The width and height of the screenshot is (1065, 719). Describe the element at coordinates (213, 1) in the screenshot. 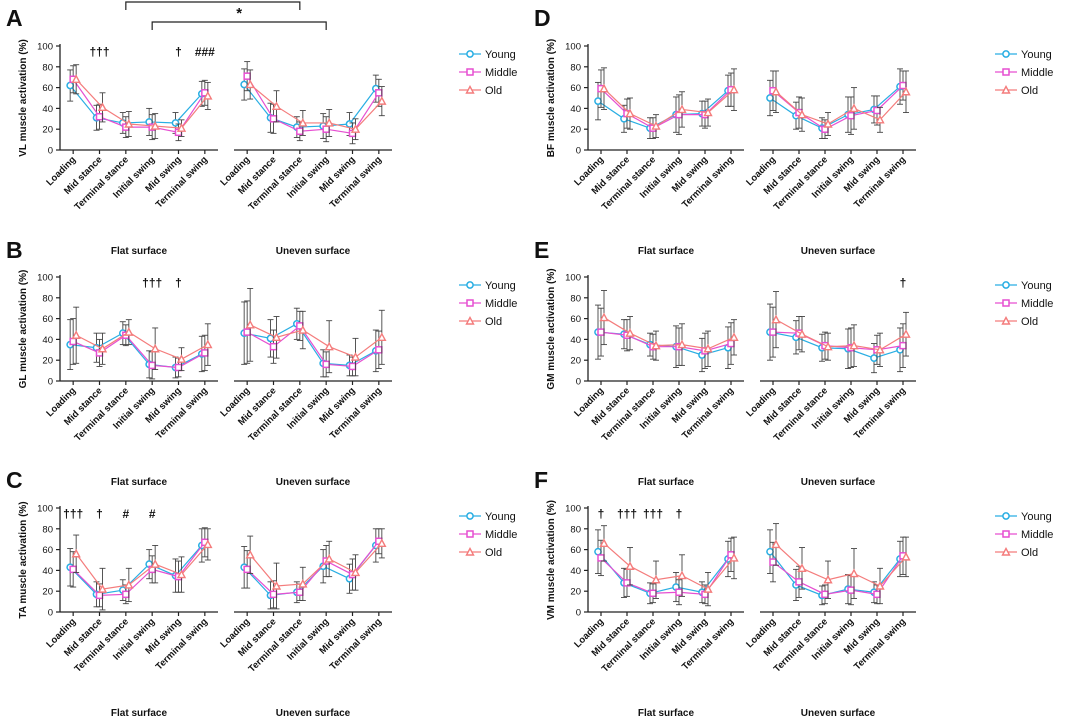

I see `bracket-label: **` at that location.